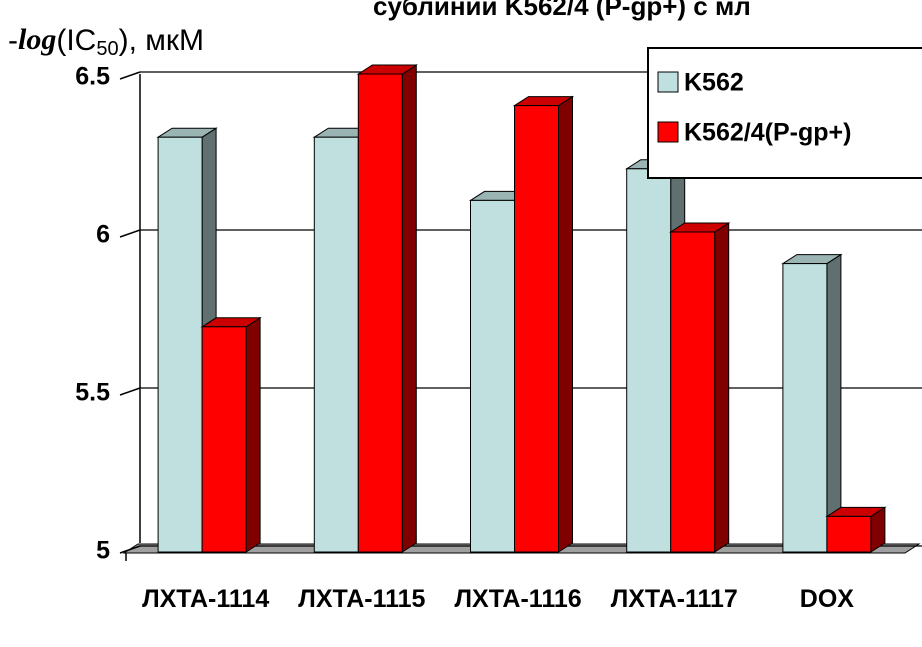  I want to click on y-label-part: ), мкМ, so click(161, 40).